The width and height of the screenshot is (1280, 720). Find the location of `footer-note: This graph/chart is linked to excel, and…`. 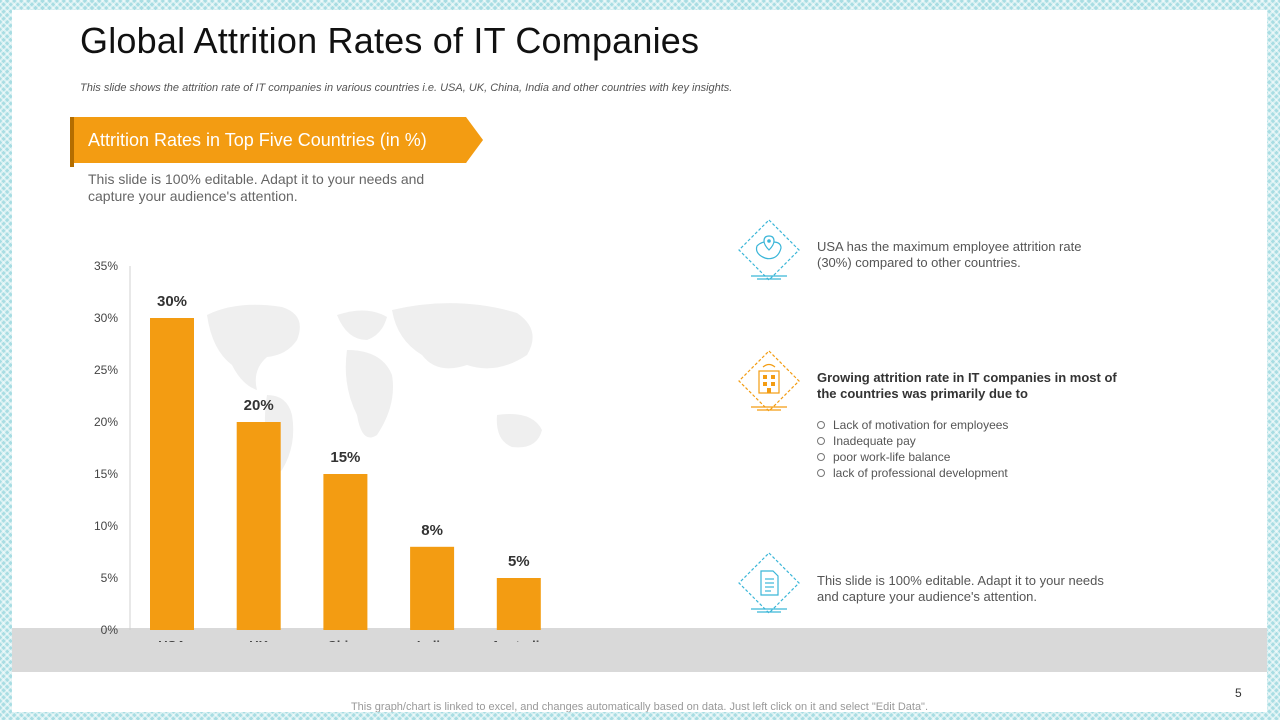

footer-note: This graph/chart is linked to excel, and… is located at coordinates (639, 706).